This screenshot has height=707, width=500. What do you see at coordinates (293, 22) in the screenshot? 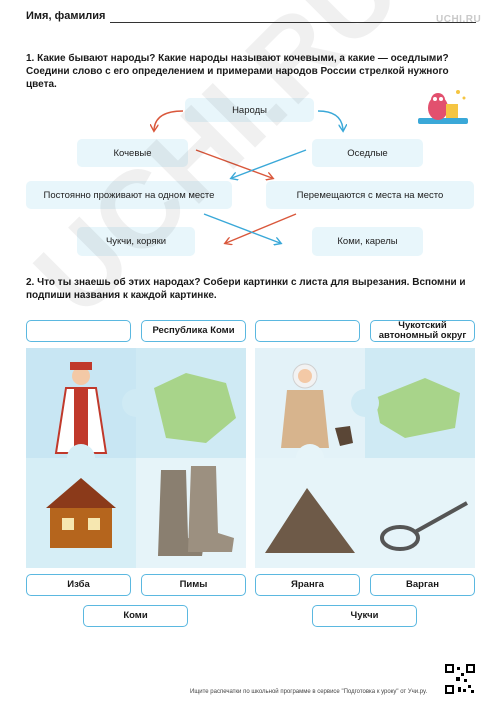
I see `name-line` at bounding box center [293, 22].